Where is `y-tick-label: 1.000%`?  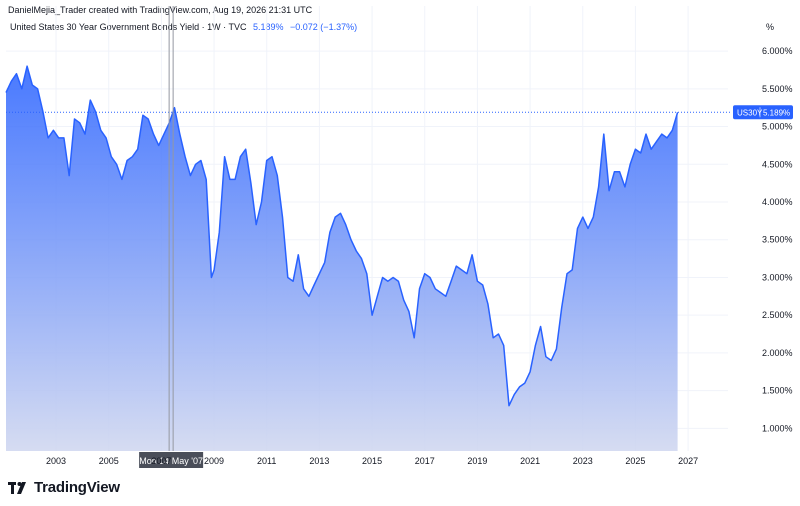
y-tick-label: 1.000% is located at coordinates (777, 428).